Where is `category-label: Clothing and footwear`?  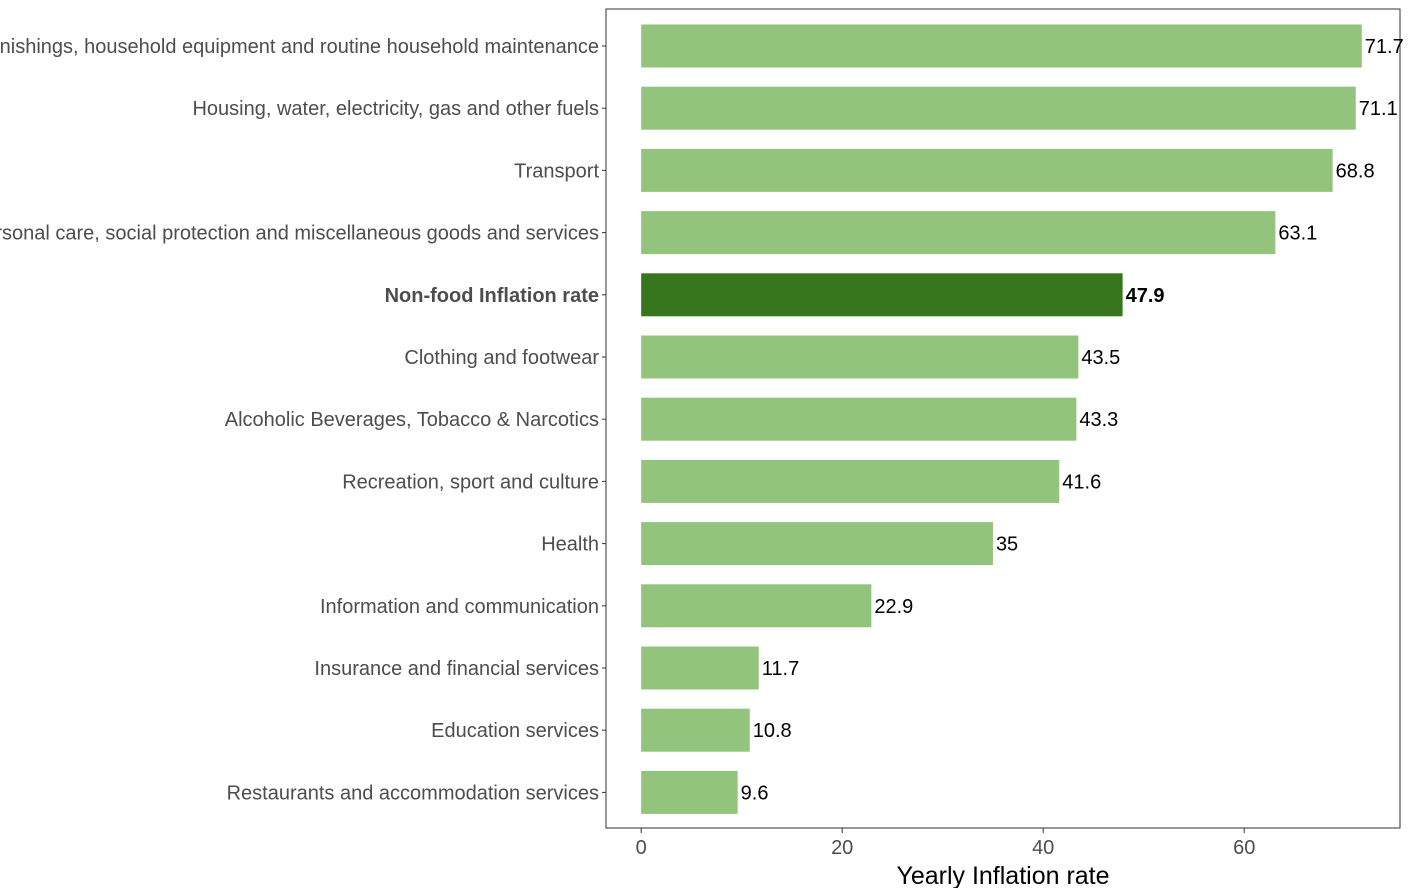 category-label: Clothing and footwear is located at coordinates (501, 358).